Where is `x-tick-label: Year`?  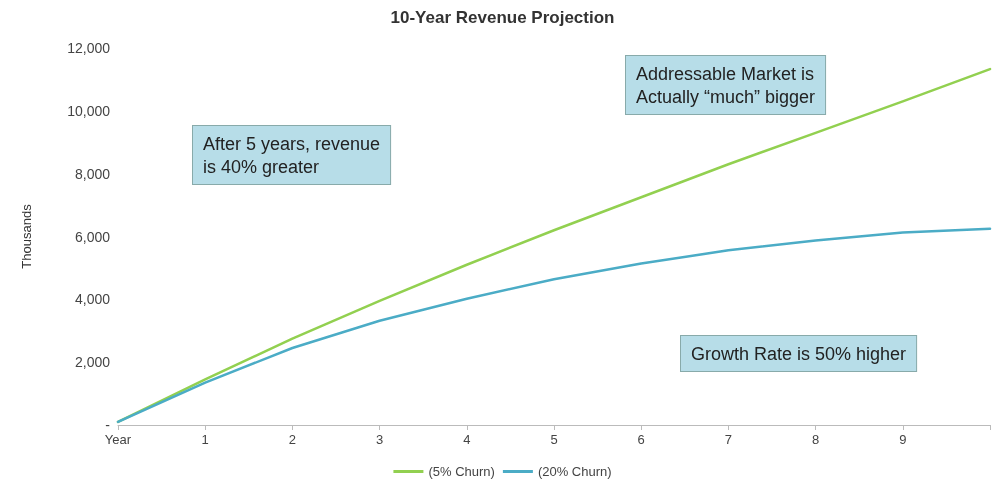 x-tick-label: Year is located at coordinates (118, 439).